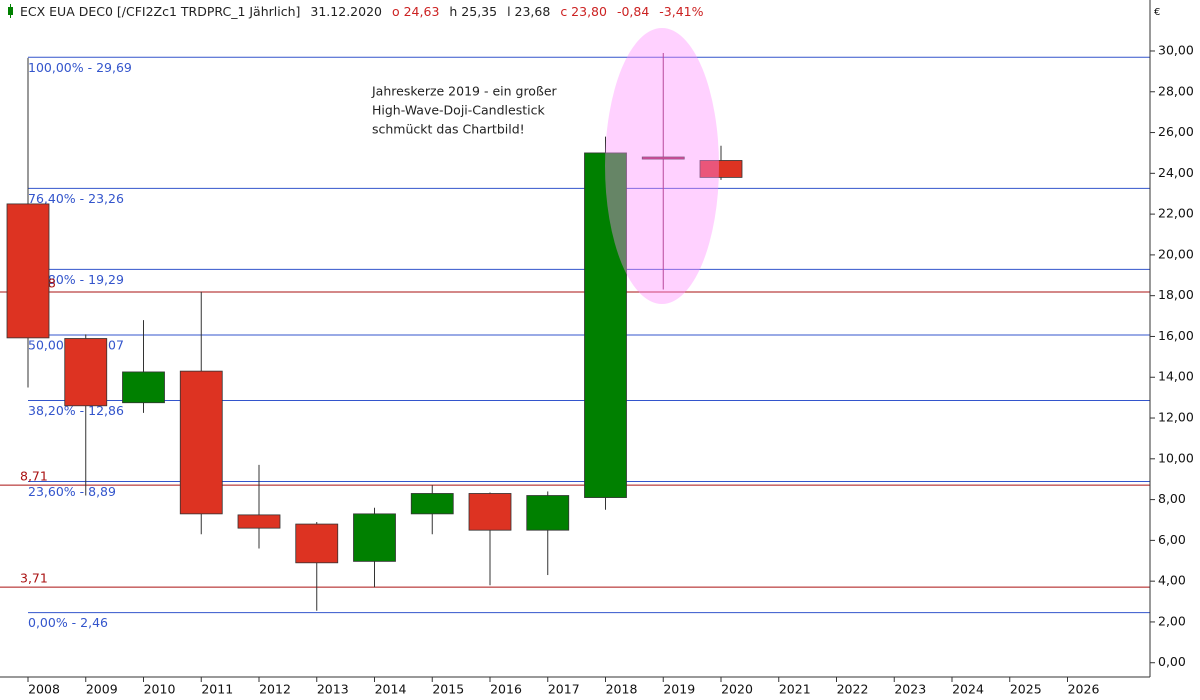 Image resolution: width=1200 pixels, height=700 pixels. I want to click on header-item: c 23,80, so click(583, 11).